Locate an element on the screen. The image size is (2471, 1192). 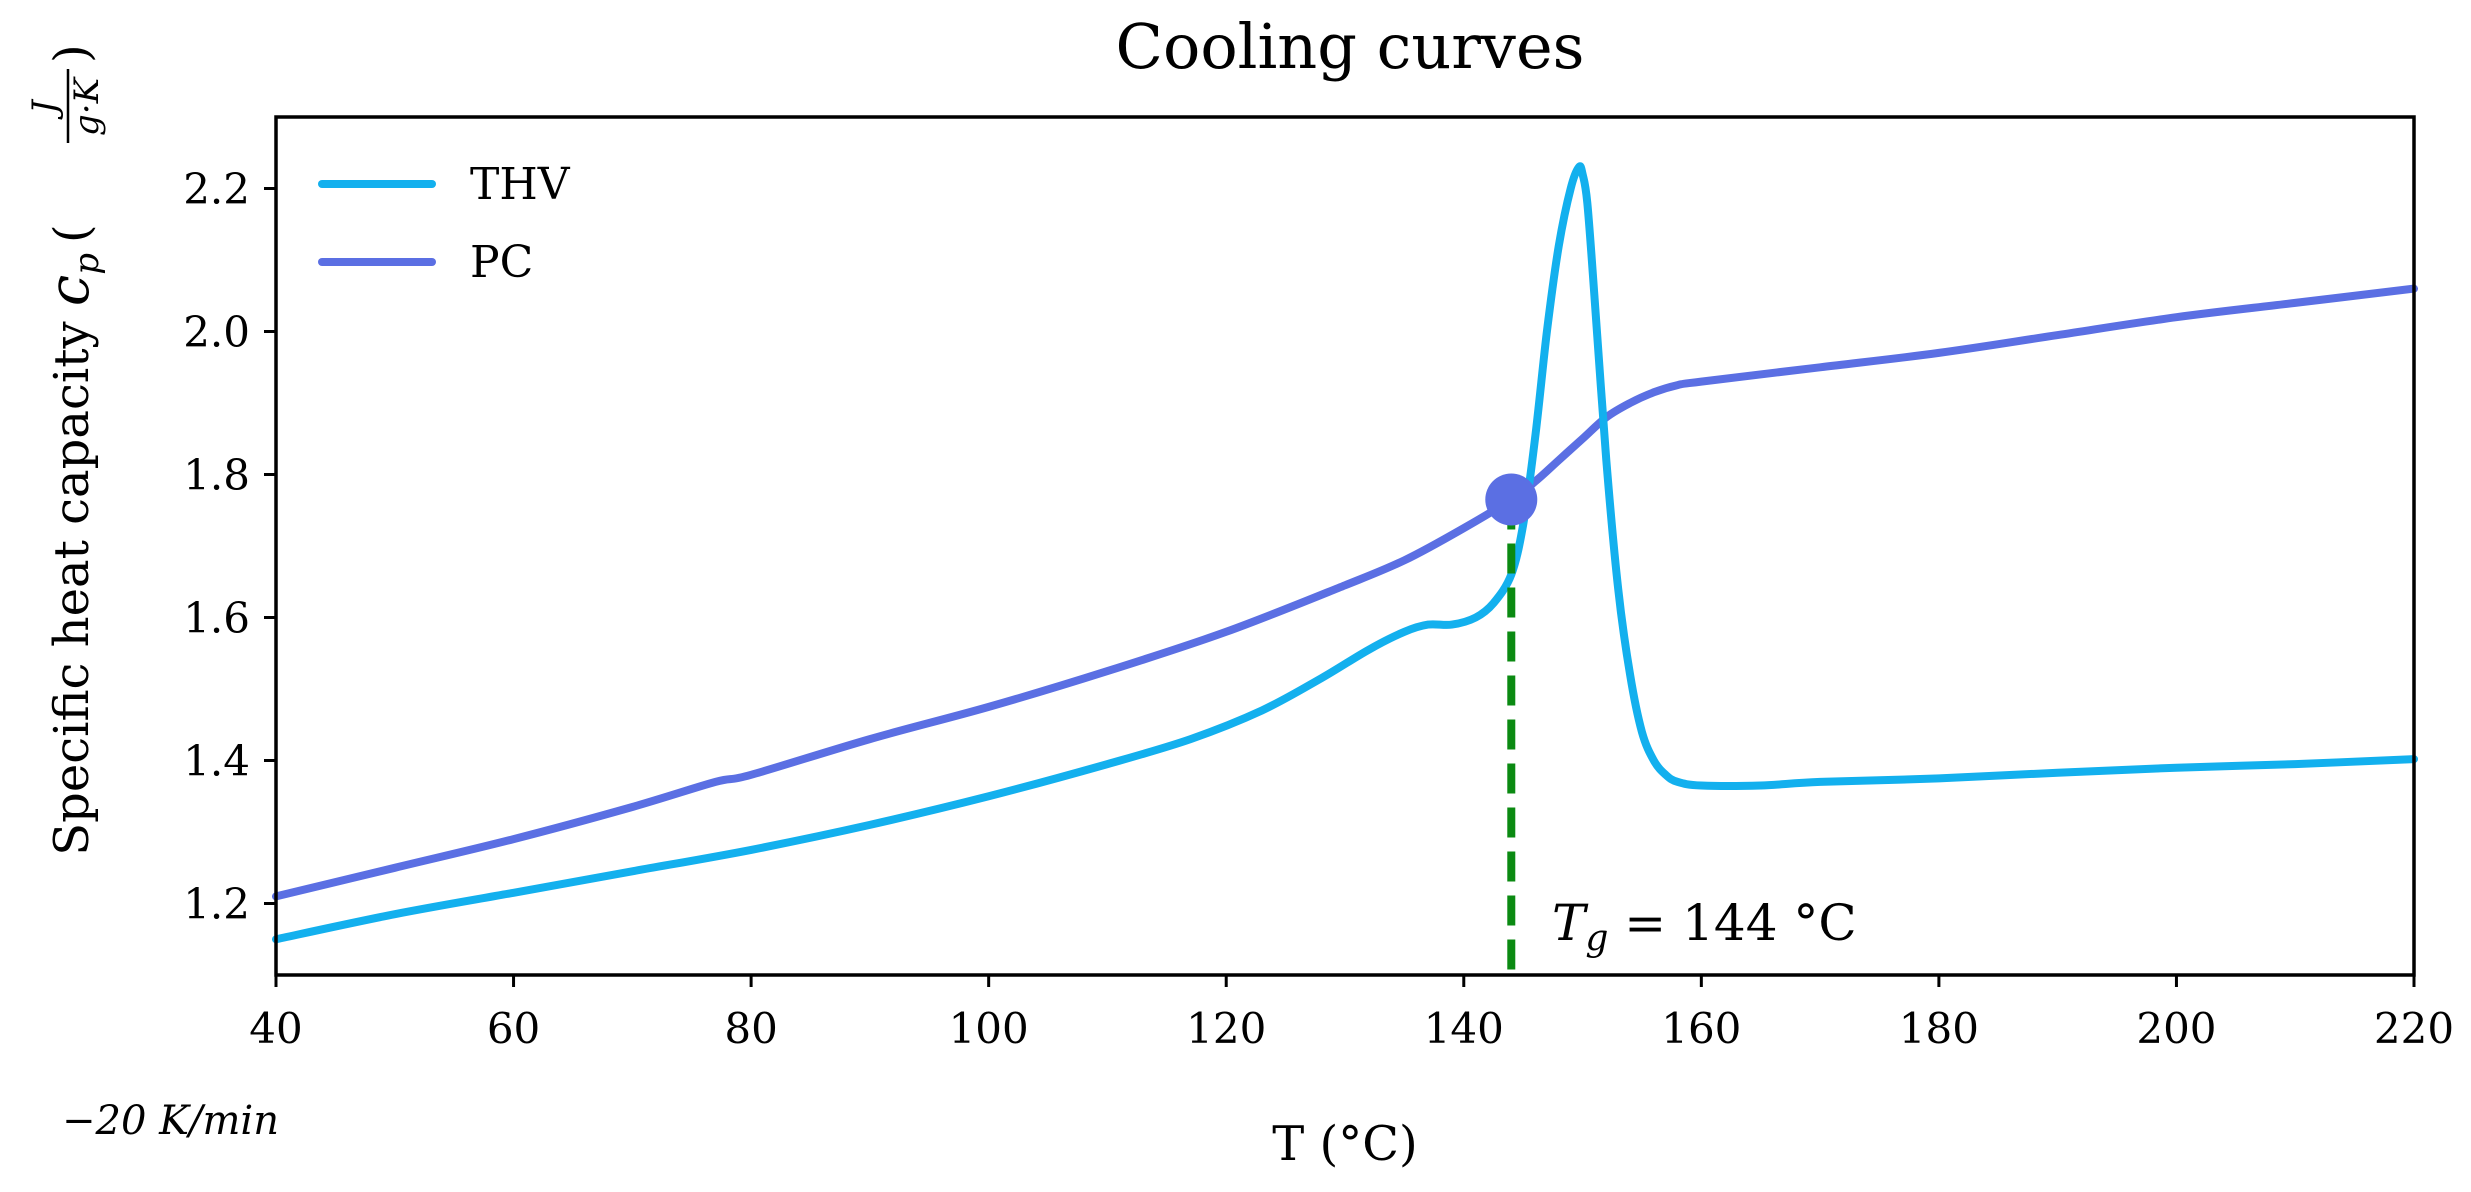
x-tick-label: 220 is located at coordinates (2414, 1028).